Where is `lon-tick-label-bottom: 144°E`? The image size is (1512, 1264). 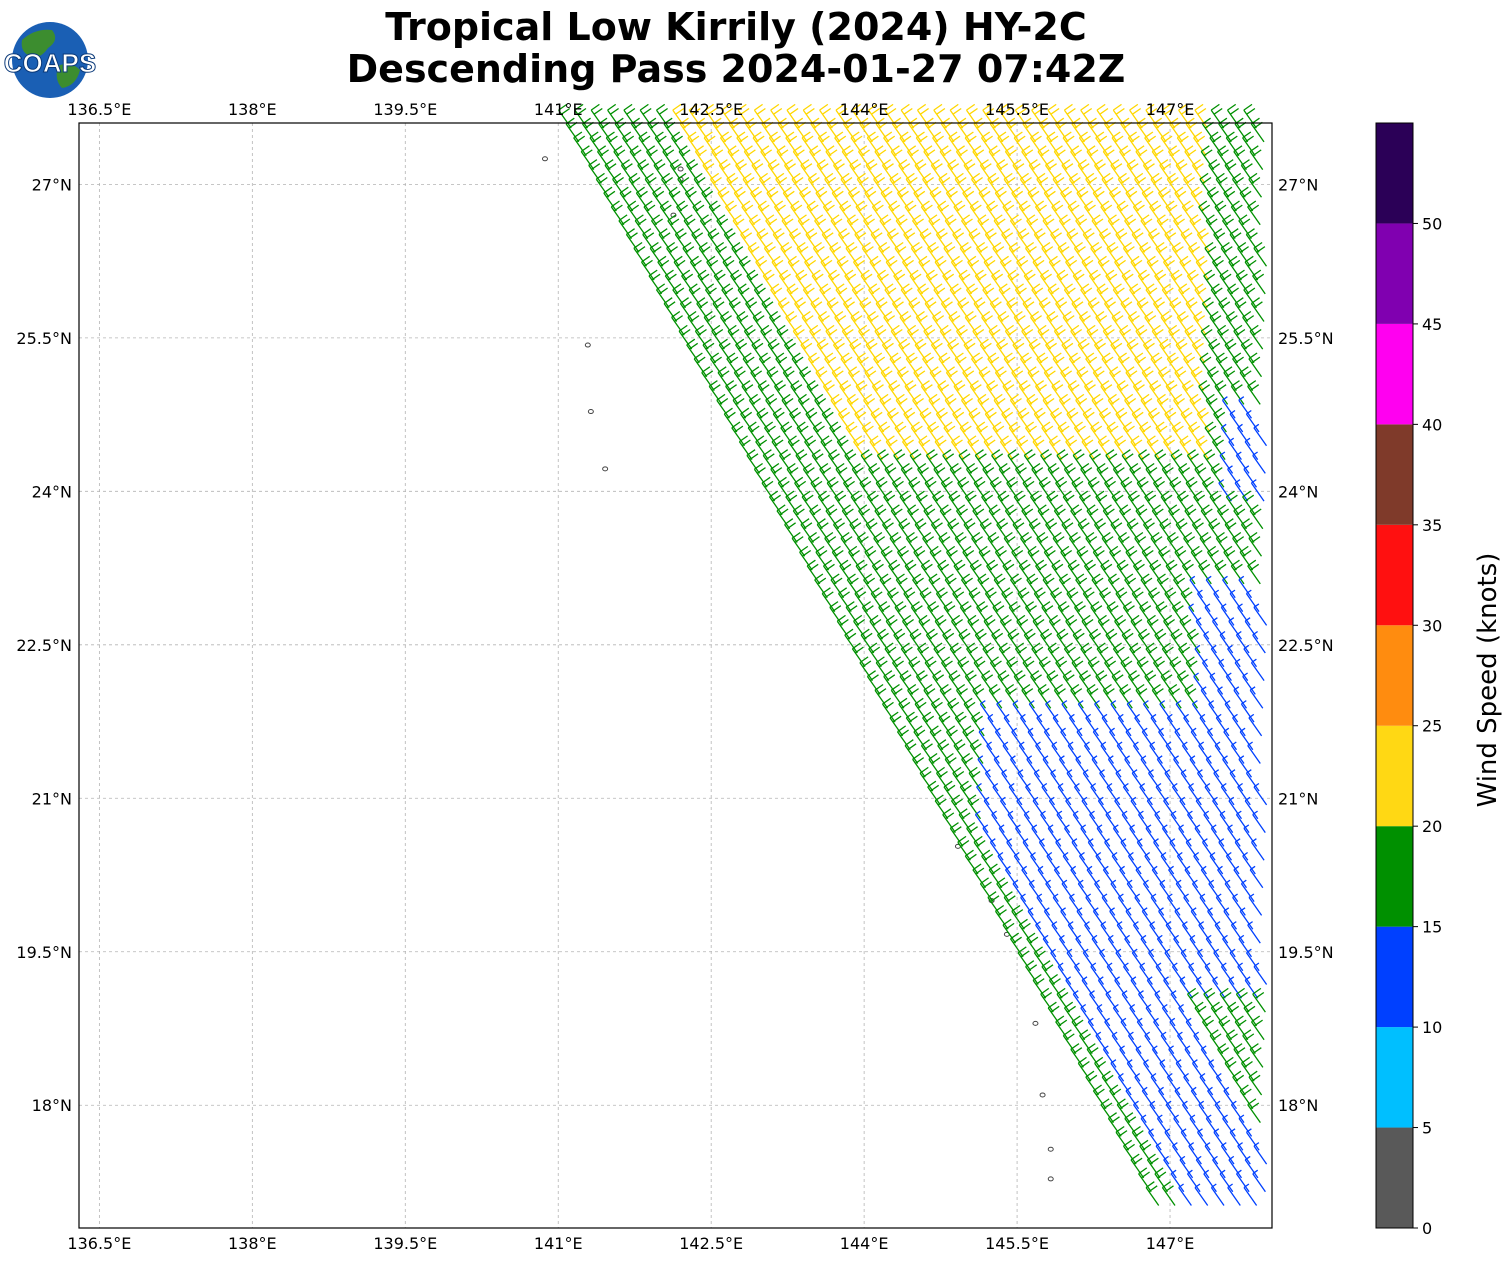
lon-tick-label-bottom: 144°E is located at coordinates (864, 1243).